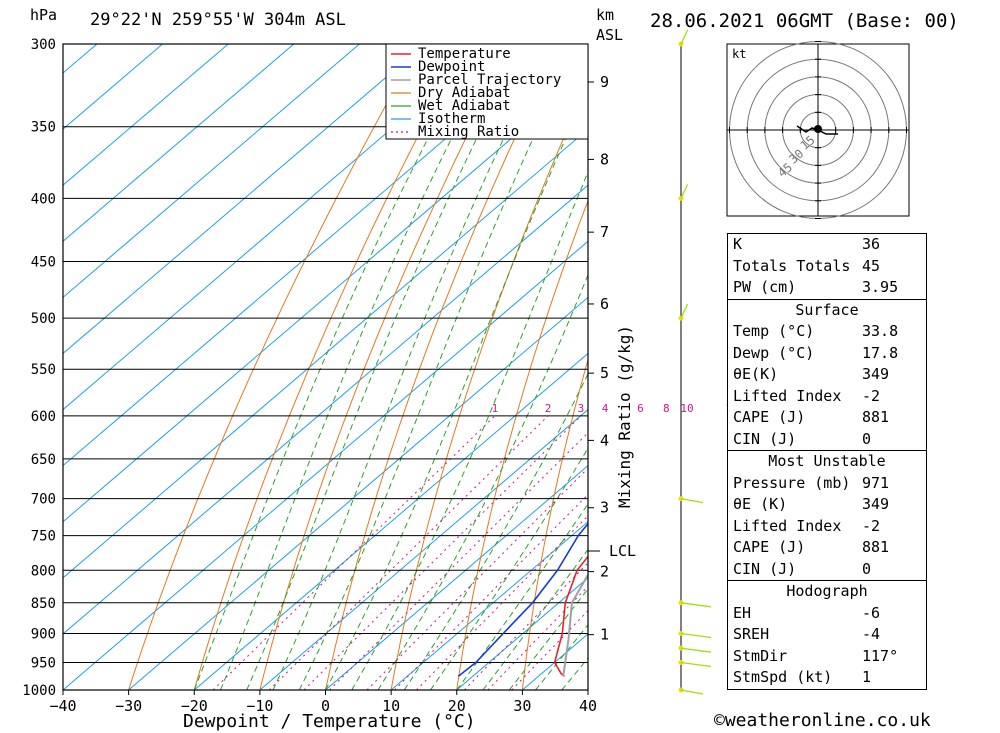 This screenshot has height=733, width=1000. I want to click on mixing-ratio-label: 6, so click(640, 408).